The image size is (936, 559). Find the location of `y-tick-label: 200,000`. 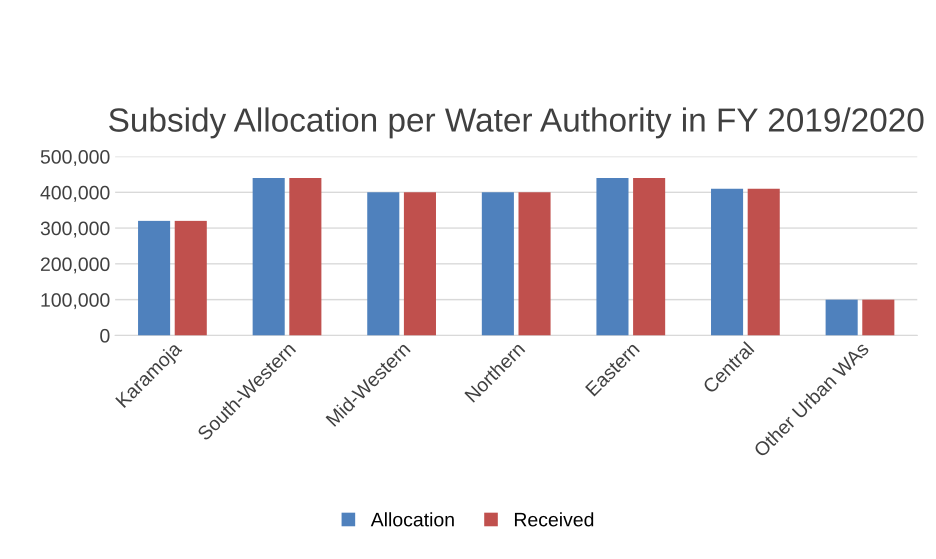

y-tick-label: 200,000 is located at coordinates (75, 265).